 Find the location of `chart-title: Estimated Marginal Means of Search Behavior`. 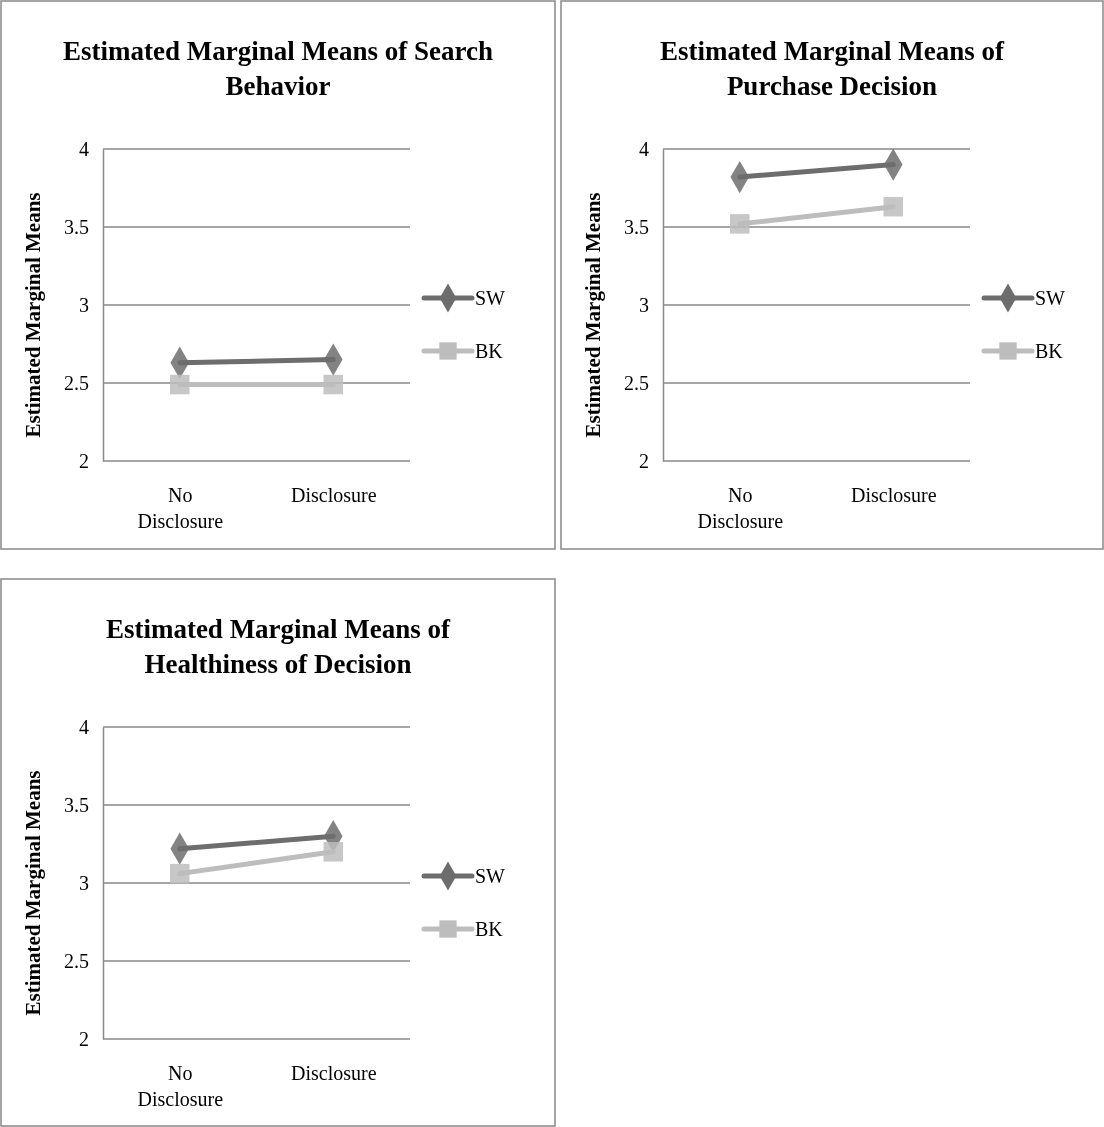

chart-title: Estimated Marginal Means of Search Behavior is located at coordinates (278, 68).